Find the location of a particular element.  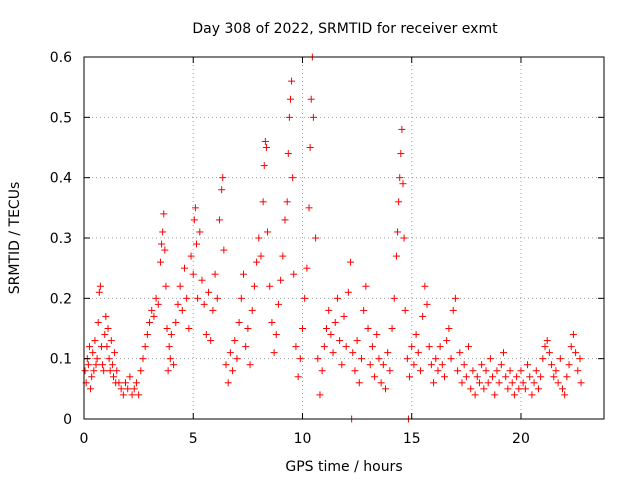

y-tick-label: 0.4 is located at coordinates (61, 179).